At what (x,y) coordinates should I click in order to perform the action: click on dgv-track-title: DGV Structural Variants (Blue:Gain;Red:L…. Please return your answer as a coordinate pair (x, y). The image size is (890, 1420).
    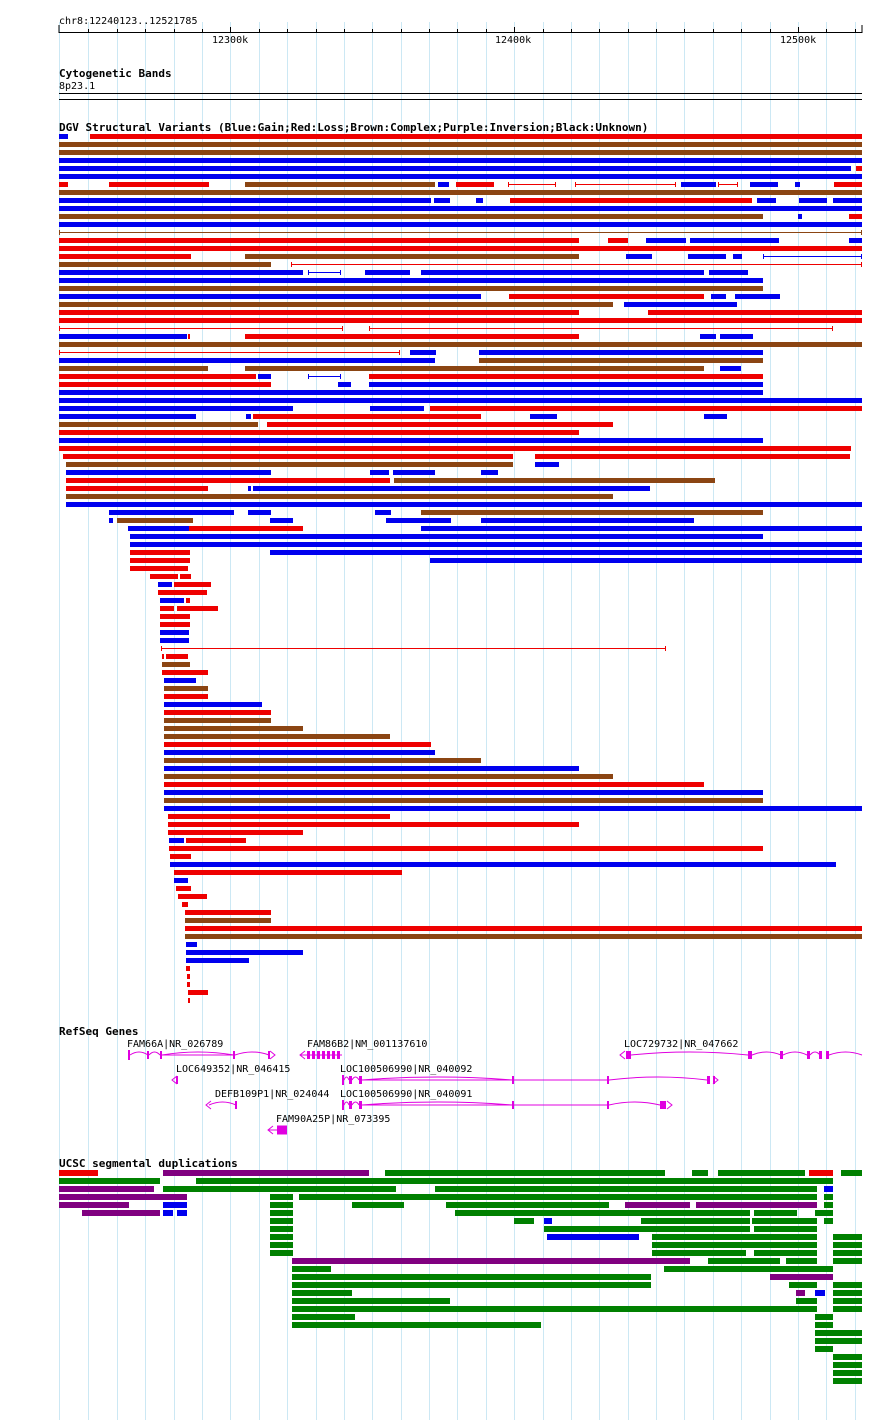
    Looking at the image, I should click on (354, 127).